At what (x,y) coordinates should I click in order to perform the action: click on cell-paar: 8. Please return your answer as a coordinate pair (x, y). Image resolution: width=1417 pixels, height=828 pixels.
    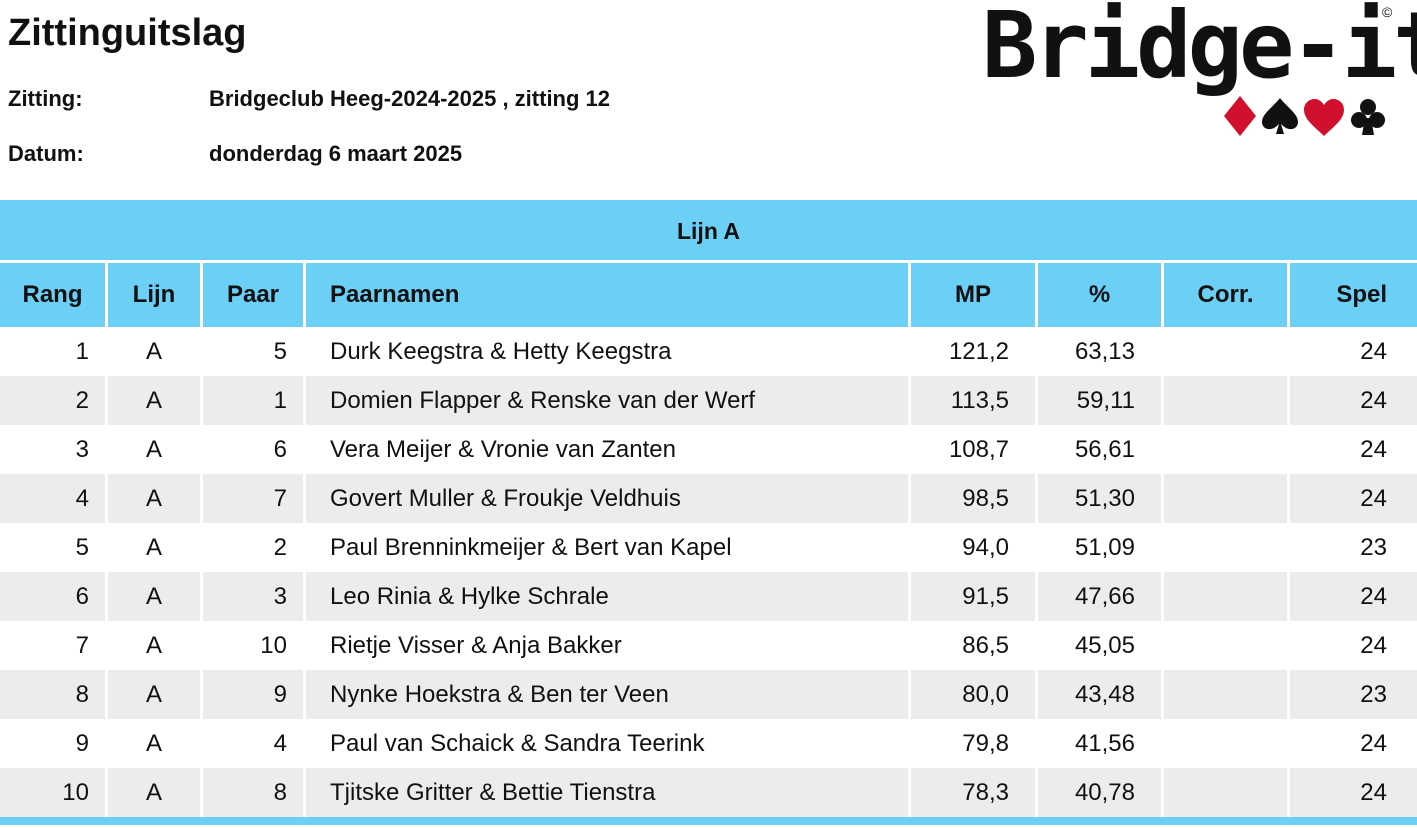
    Looking at the image, I should click on (254, 792).